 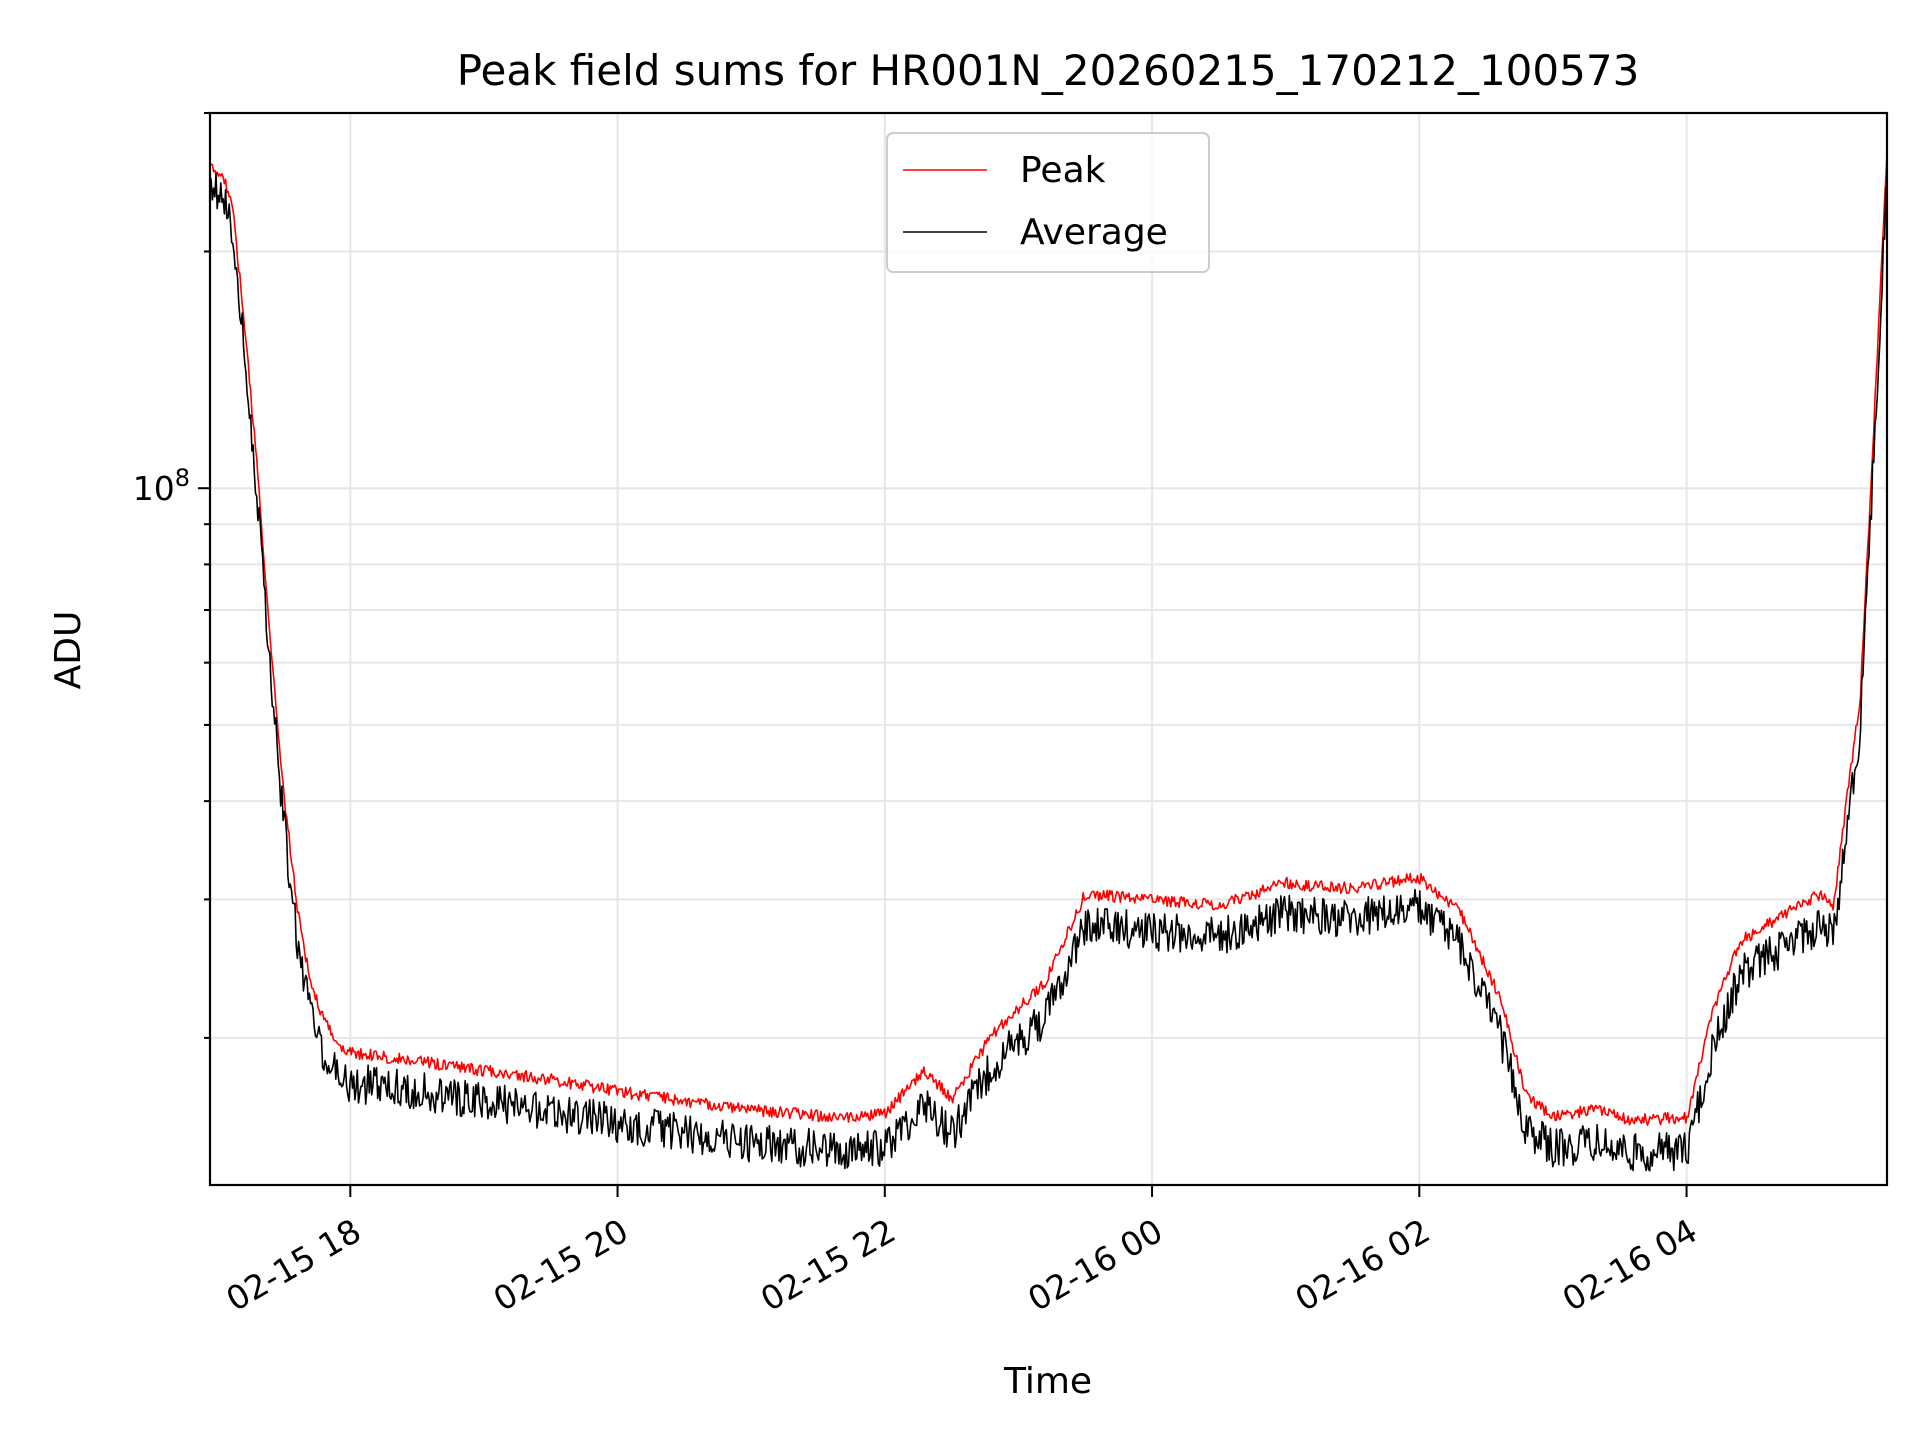 What do you see at coordinates (1094, 232) in the screenshot?
I see `legend-average-label: Average` at bounding box center [1094, 232].